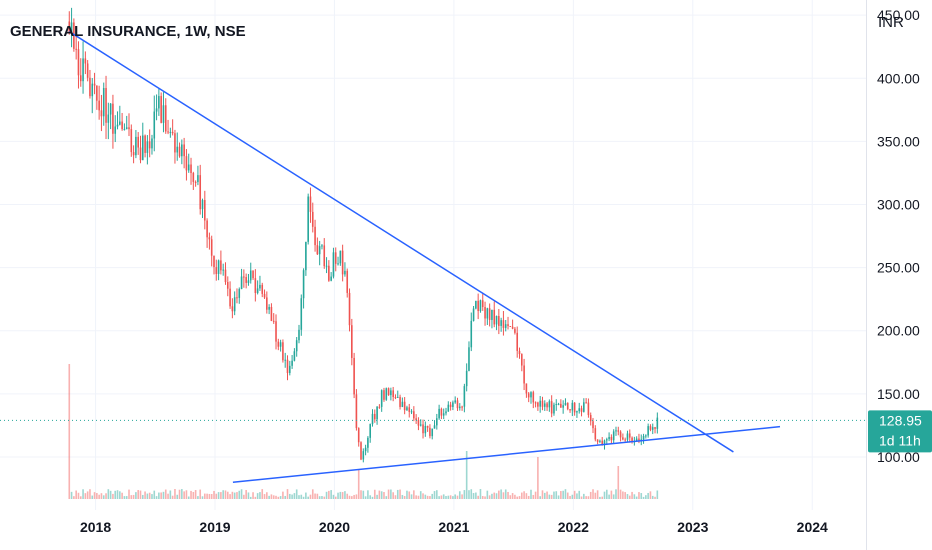 Image resolution: width=932 pixels, height=550 pixels. Describe the element at coordinates (573, 527) in the screenshot. I see `x-tick-label: 2022` at that location.